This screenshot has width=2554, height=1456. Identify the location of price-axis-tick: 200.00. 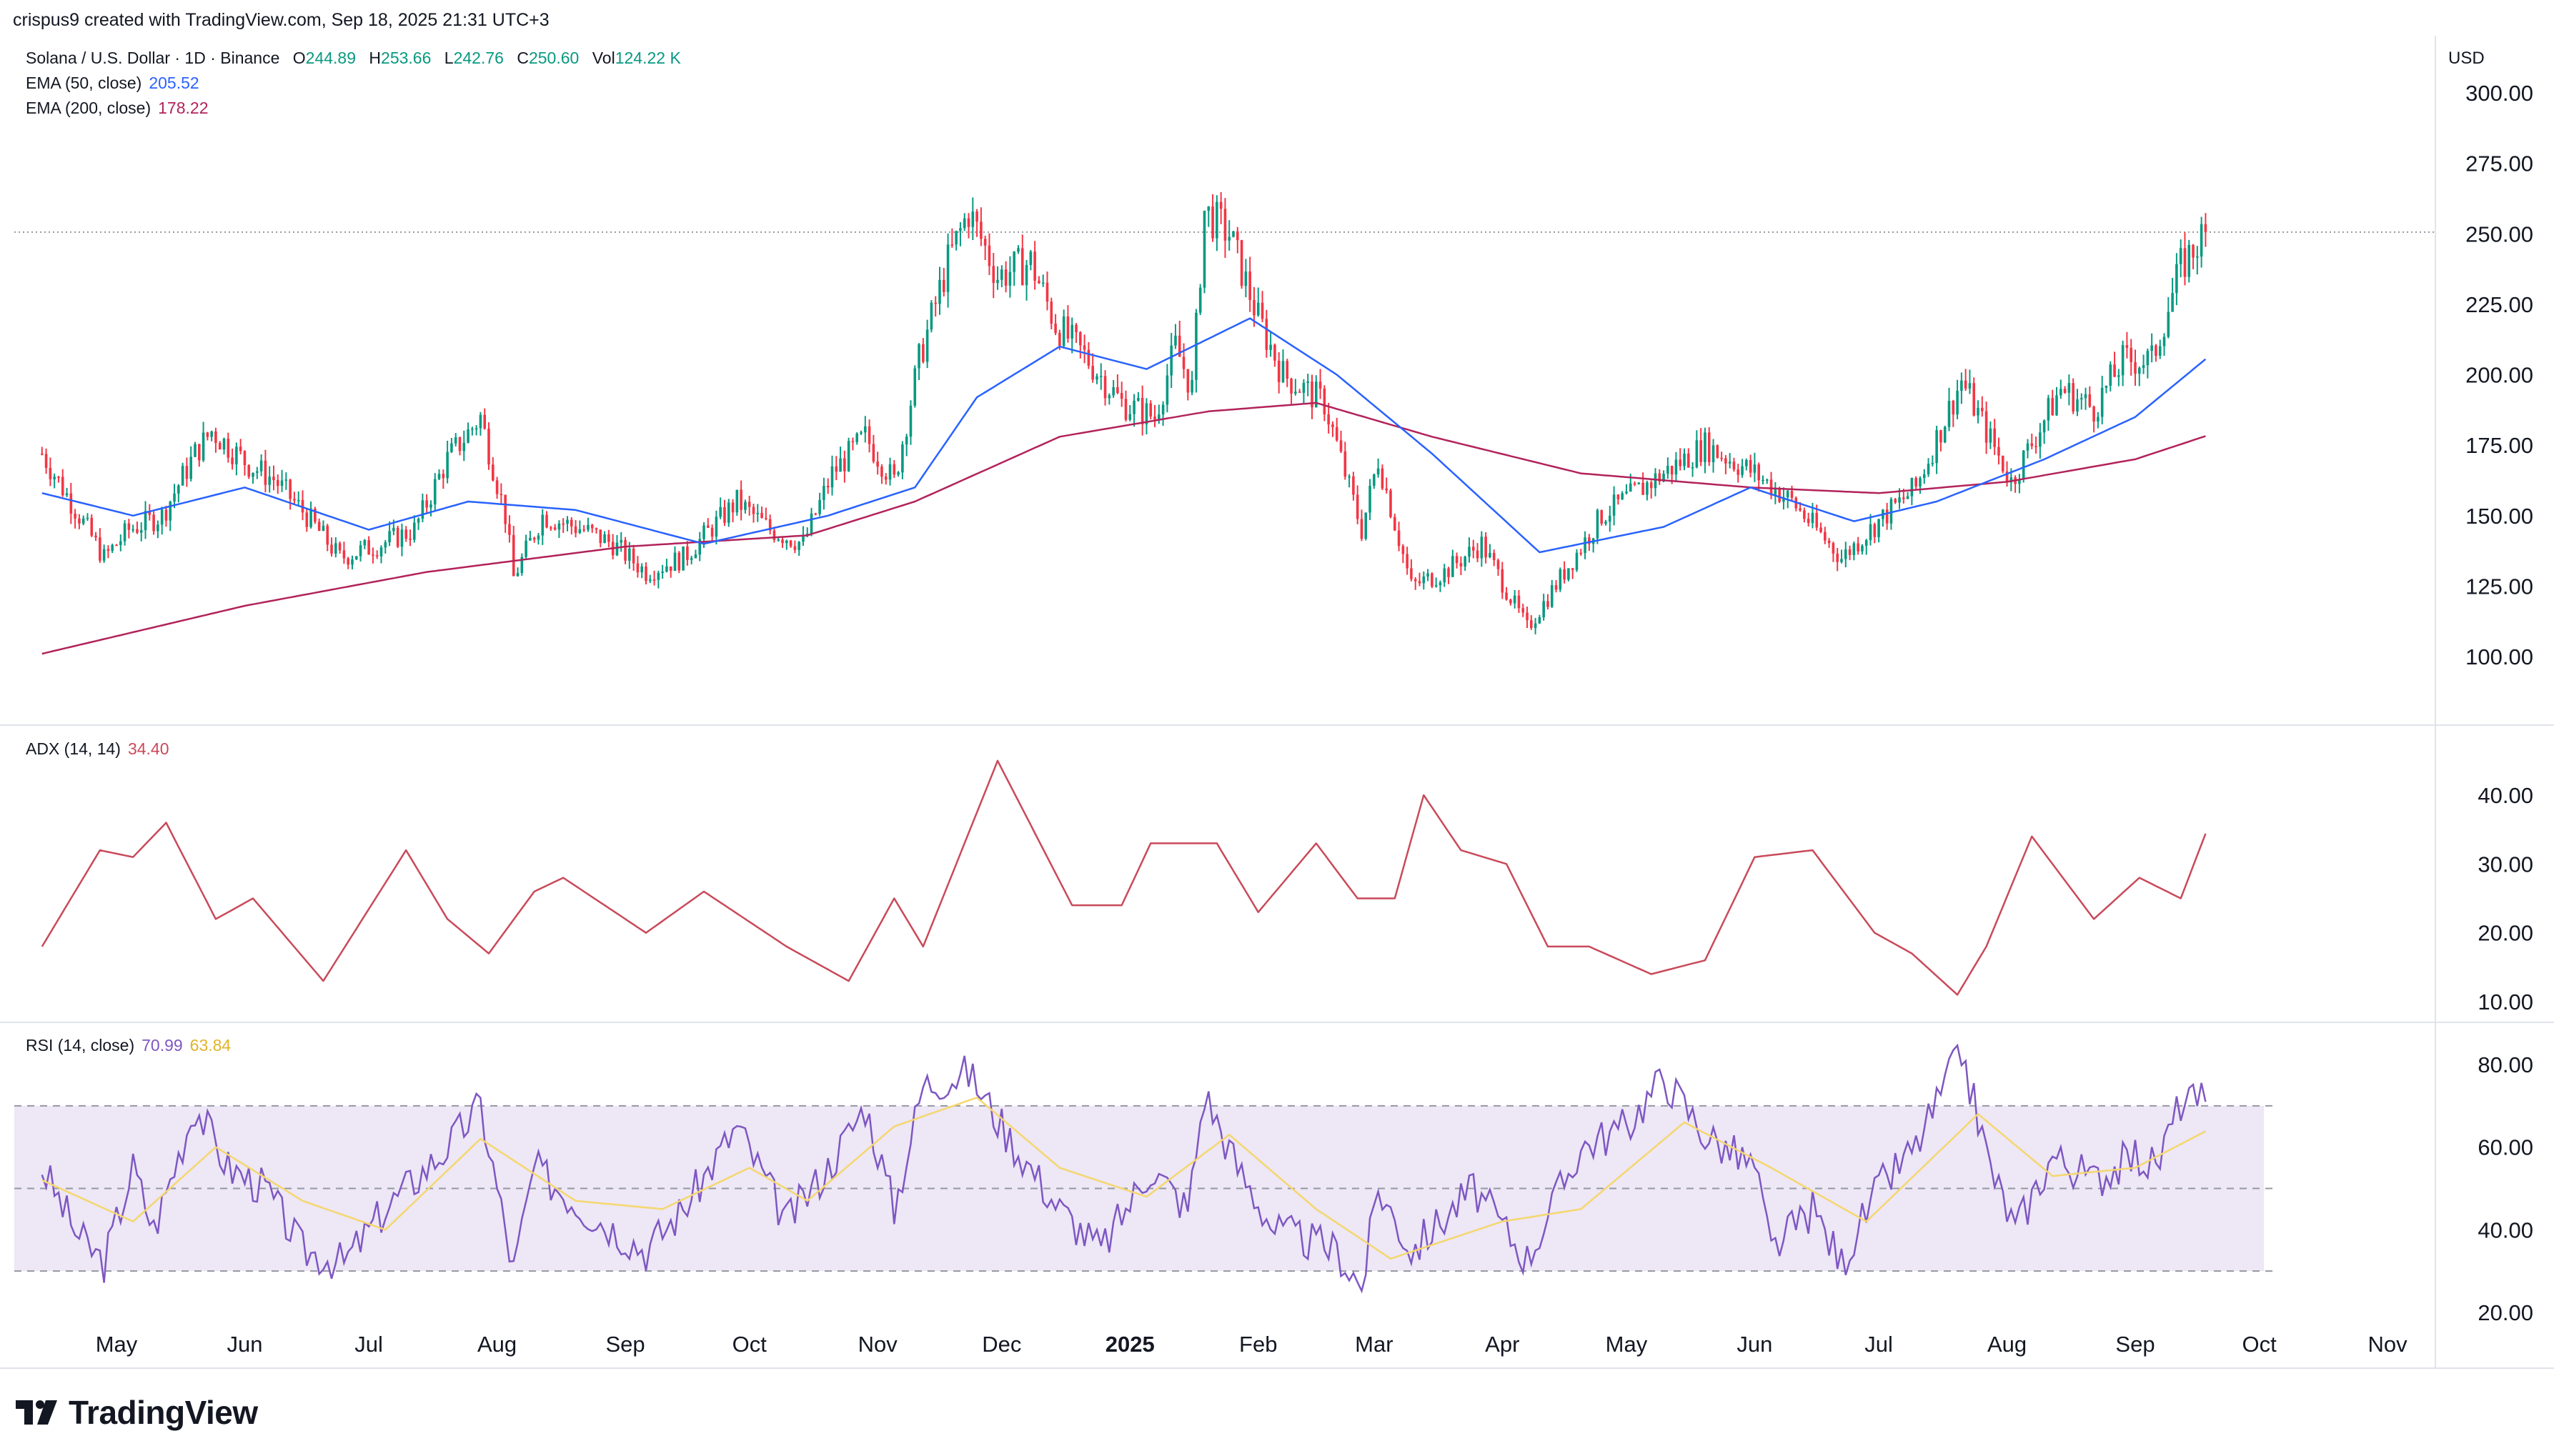
(2499, 375).